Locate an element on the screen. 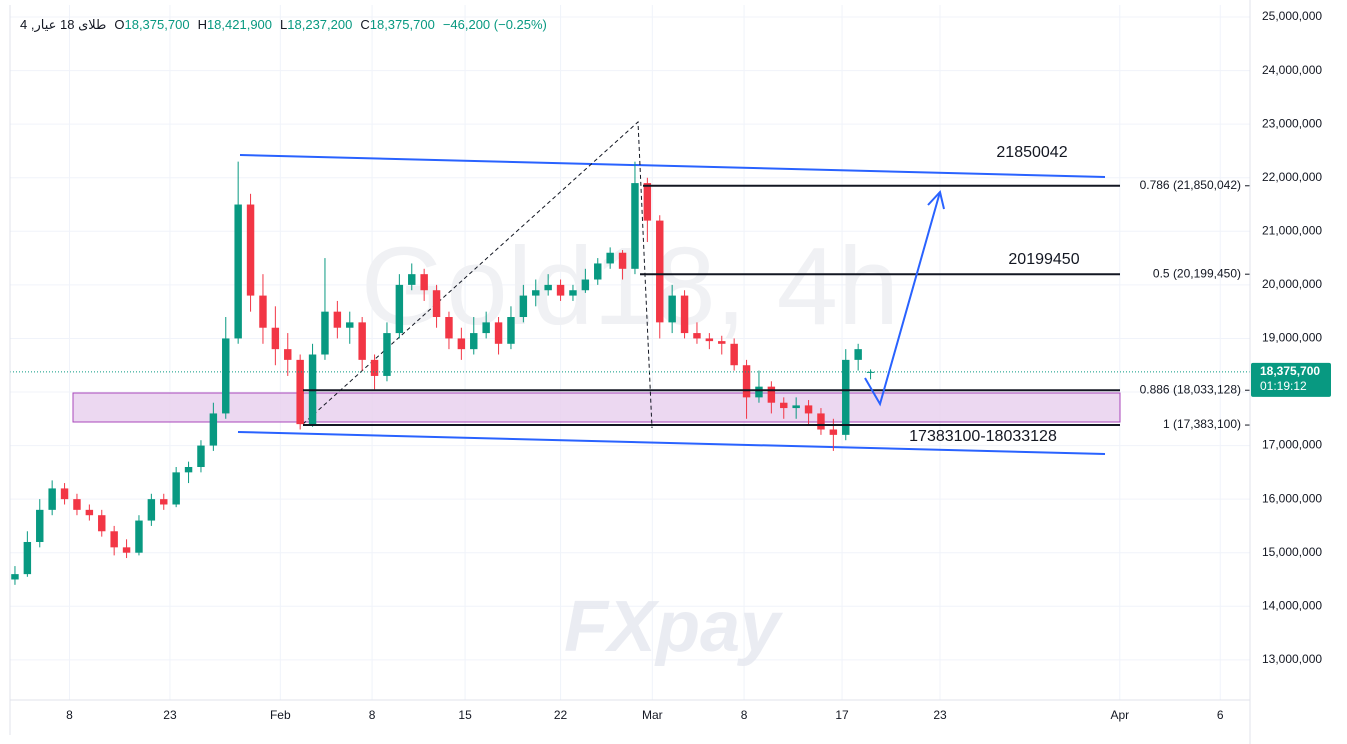 The width and height of the screenshot is (1347, 744). y-tick-label: 13,000,000 is located at coordinates (1292, 659).